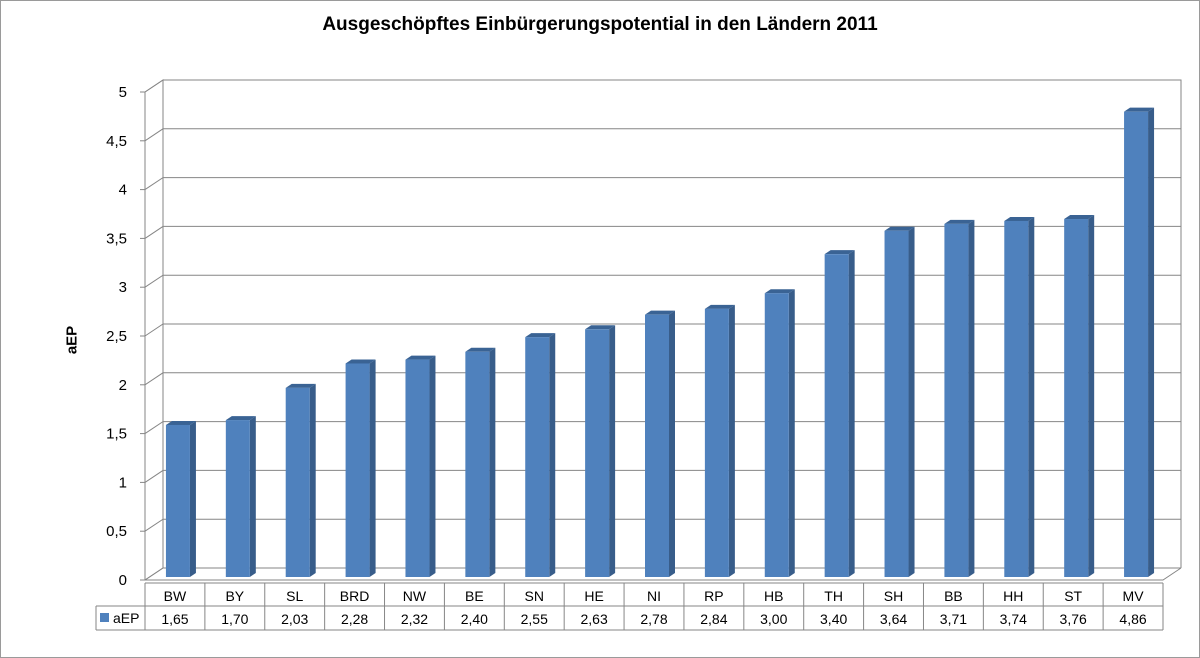 Image resolution: width=1200 pixels, height=658 pixels. What do you see at coordinates (234, 619) in the screenshot?
I see `data-label: 1,70` at bounding box center [234, 619].